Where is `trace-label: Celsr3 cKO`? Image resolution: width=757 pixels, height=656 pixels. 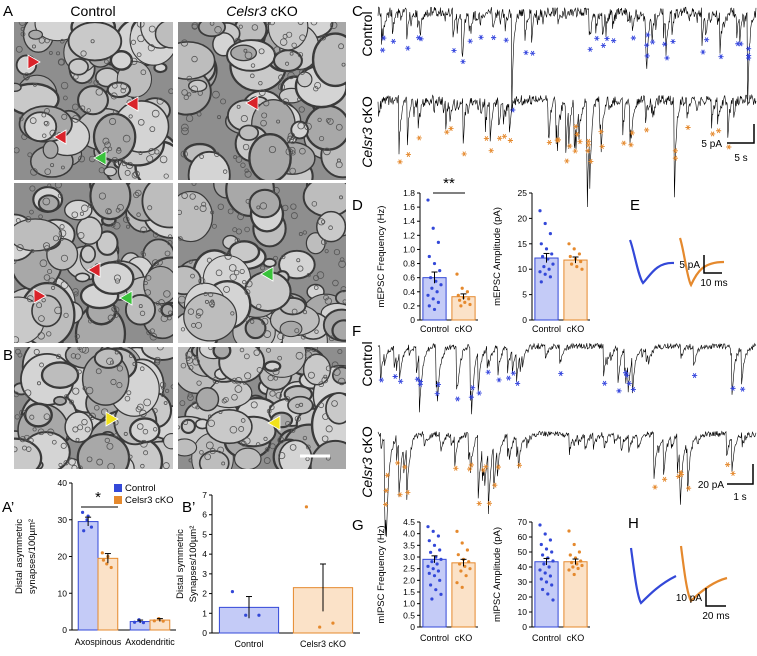 trace-label: Celsr3 cKO is located at coordinates (367, 462).